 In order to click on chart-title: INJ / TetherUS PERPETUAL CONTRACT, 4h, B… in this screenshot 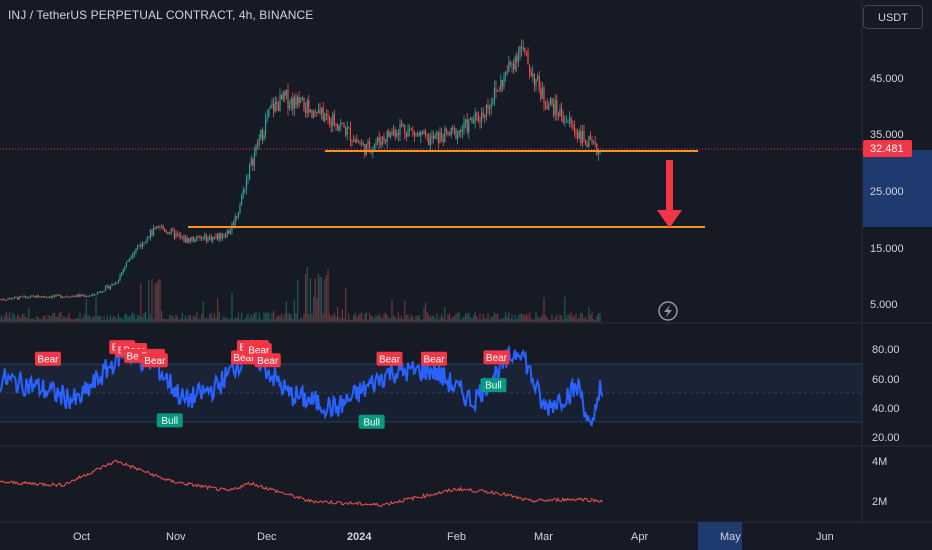, I will do `click(161, 15)`.